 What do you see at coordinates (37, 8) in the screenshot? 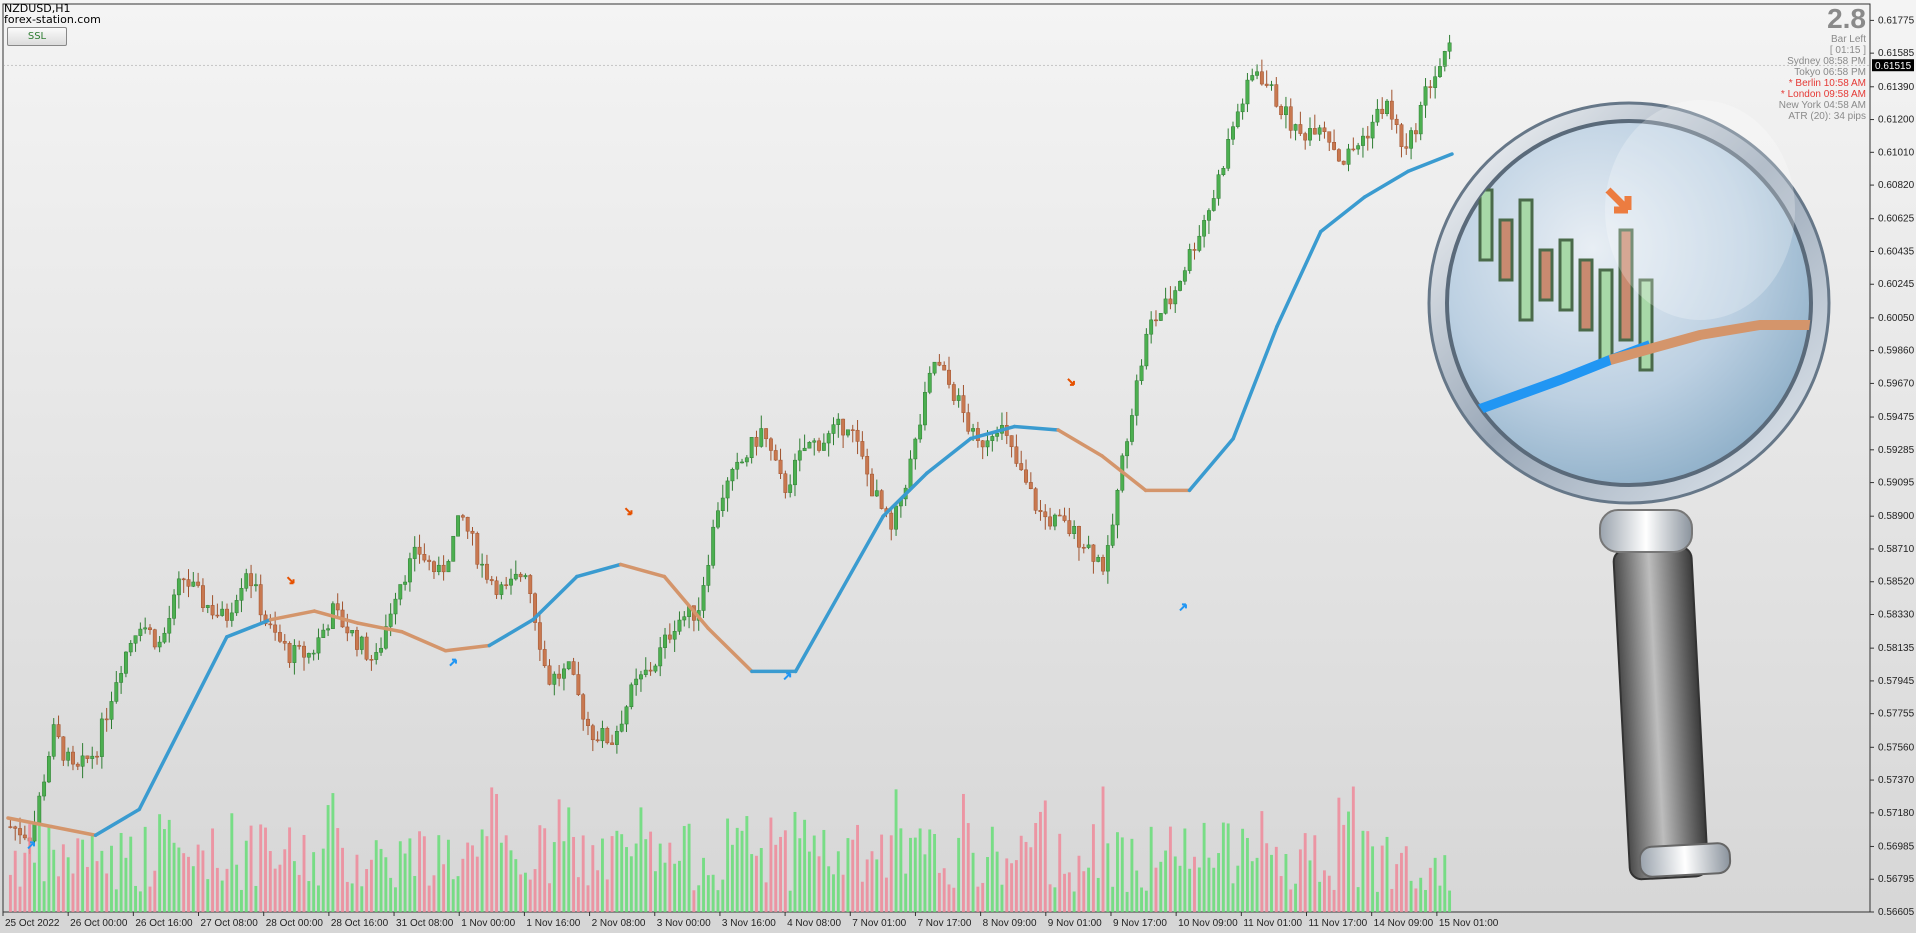
I see `symbol-label: NZDUSD,H1` at bounding box center [37, 8].